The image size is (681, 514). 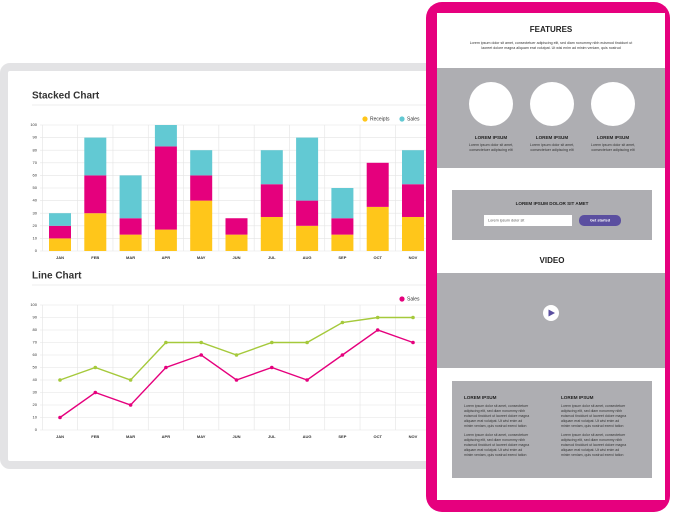 I want to click on x-tick-label: JAN, so click(x=60, y=257).